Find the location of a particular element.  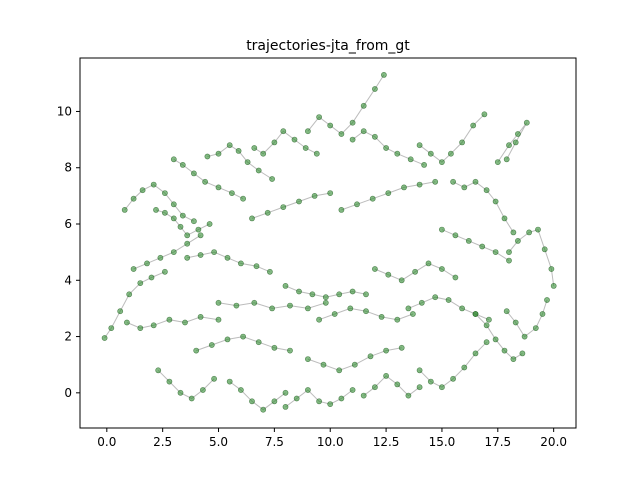

y-tick-label-4: 8 is located at coordinates (68, 168).